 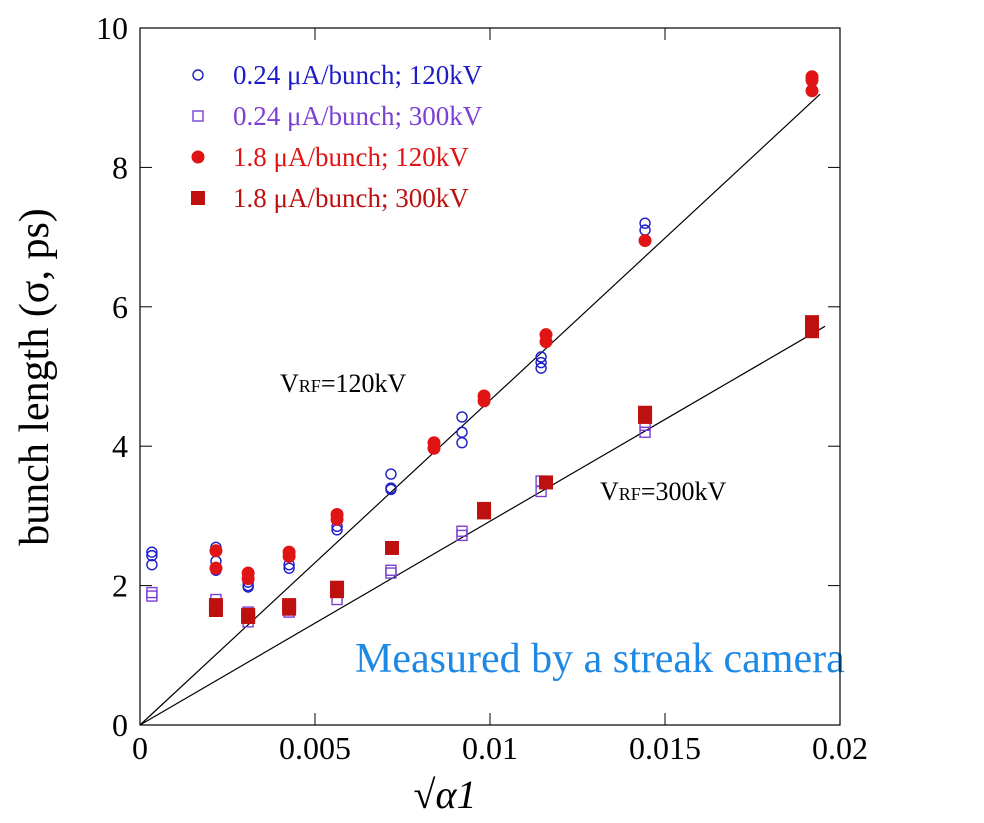 I want to click on legend-label: 1.8 μA/bunch; 300kV, so click(x=351, y=198).